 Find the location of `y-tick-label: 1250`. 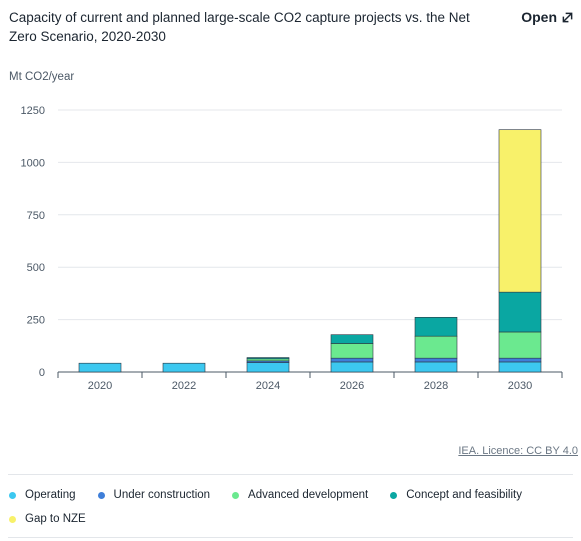

y-tick-label: 1250 is located at coordinates (33, 111).